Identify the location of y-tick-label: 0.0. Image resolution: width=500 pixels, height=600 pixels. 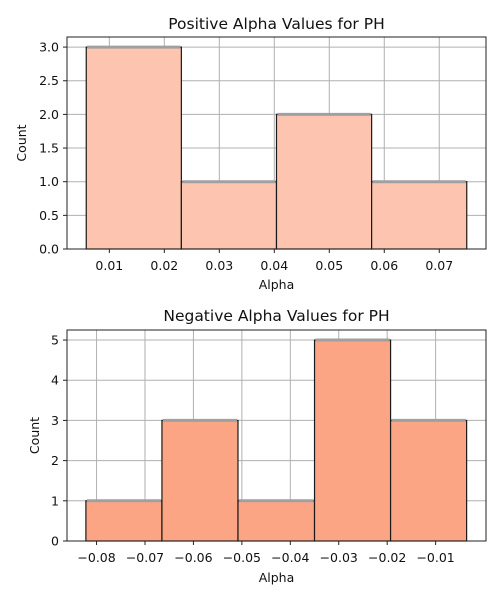
(49, 249).